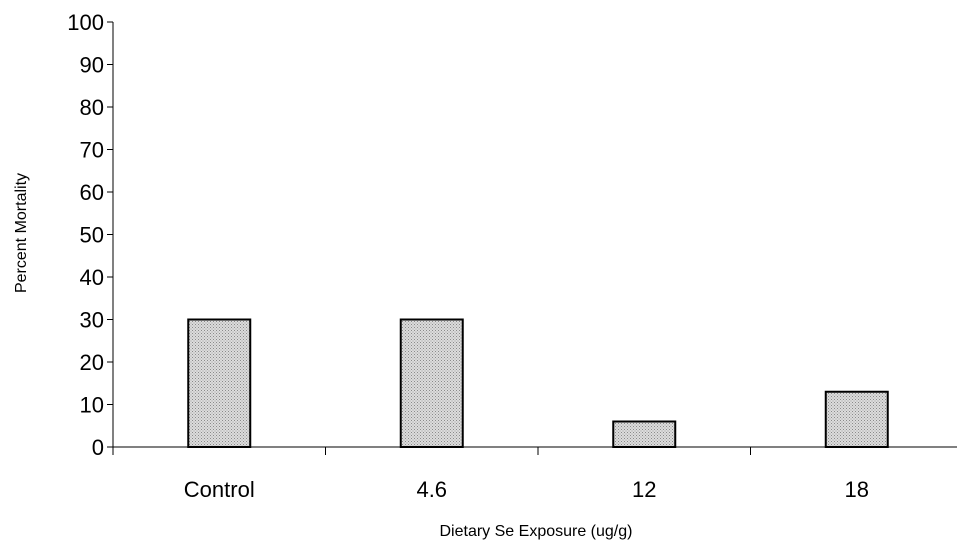  What do you see at coordinates (92, 320) in the screenshot?
I see `y-tick-label: 30` at bounding box center [92, 320].